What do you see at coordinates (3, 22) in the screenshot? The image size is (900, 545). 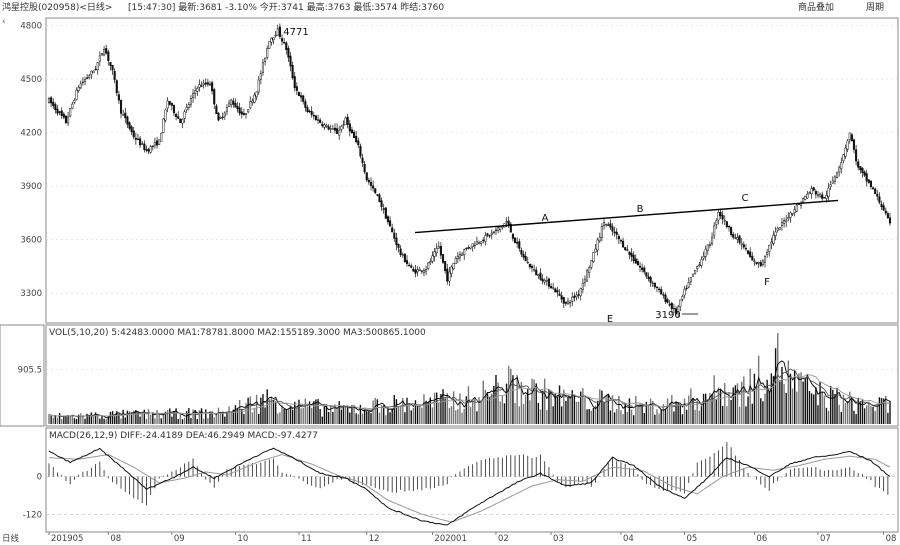 I see `collapse-arrow-icon: ‹` at bounding box center [3, 22].